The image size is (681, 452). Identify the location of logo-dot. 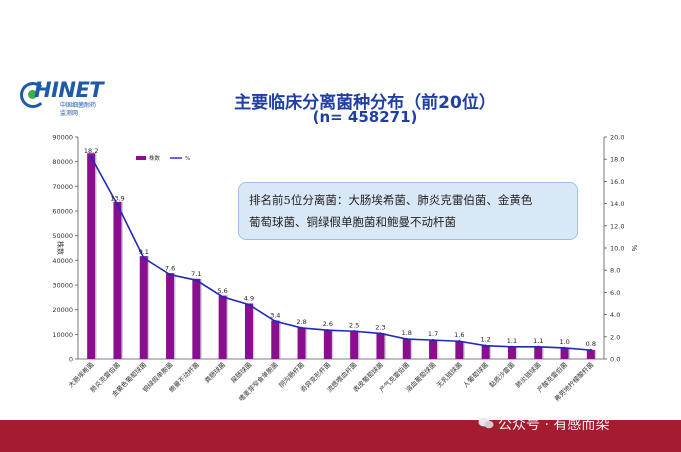
(32, 94).